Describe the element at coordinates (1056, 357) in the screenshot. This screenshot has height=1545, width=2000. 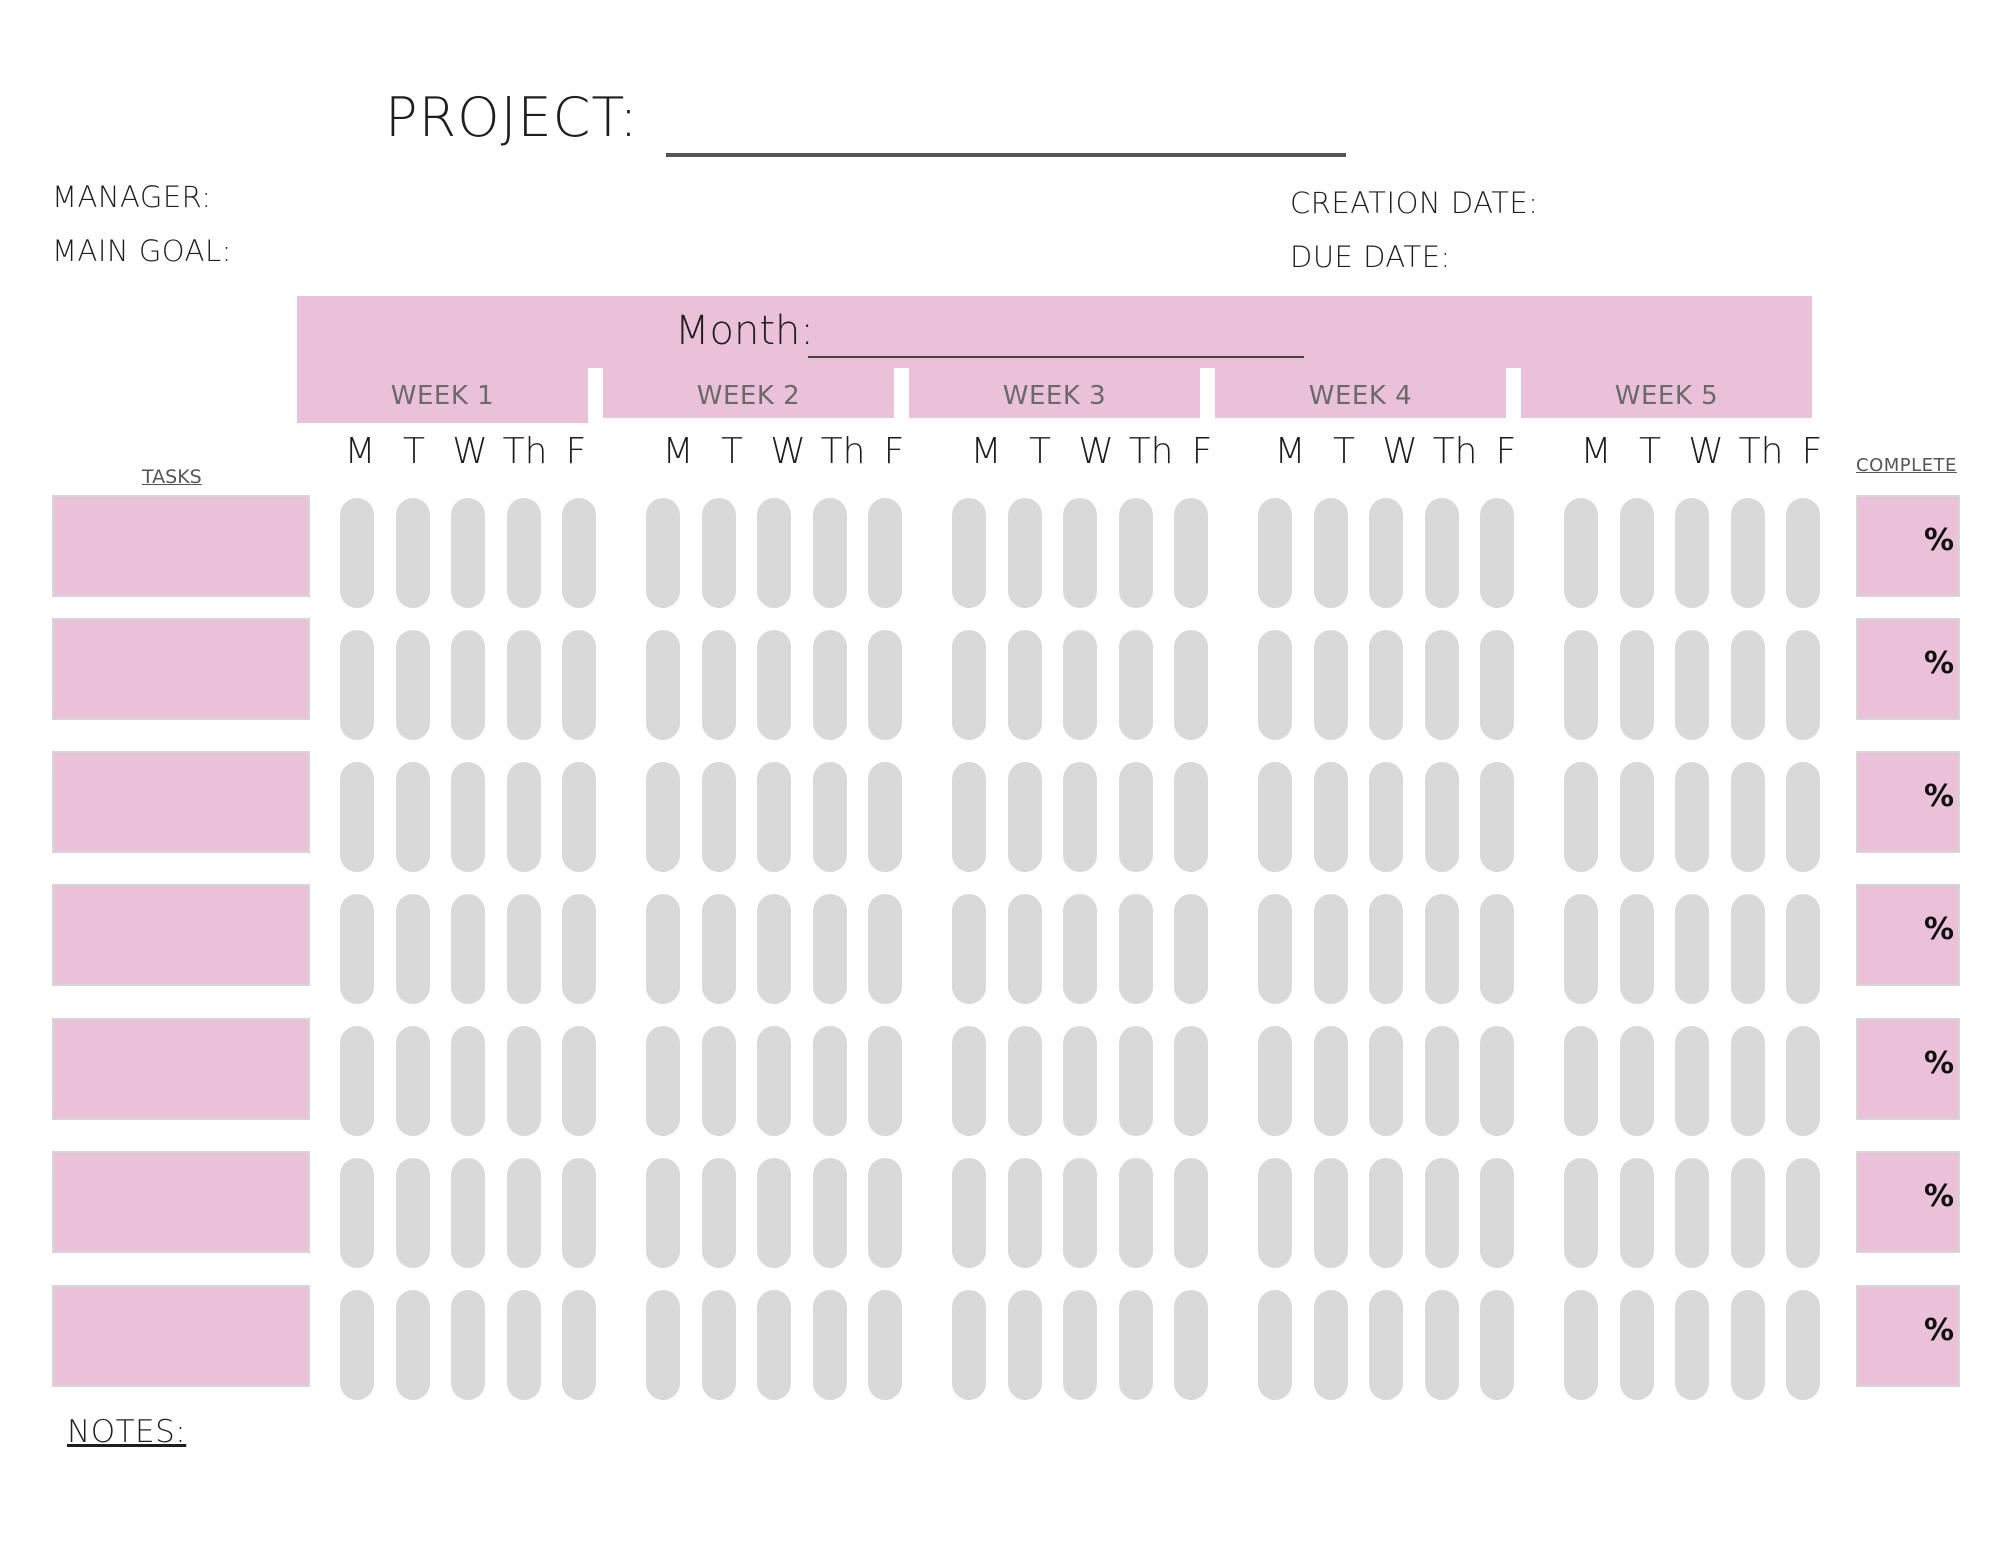
I see `month-name-line` at that location.